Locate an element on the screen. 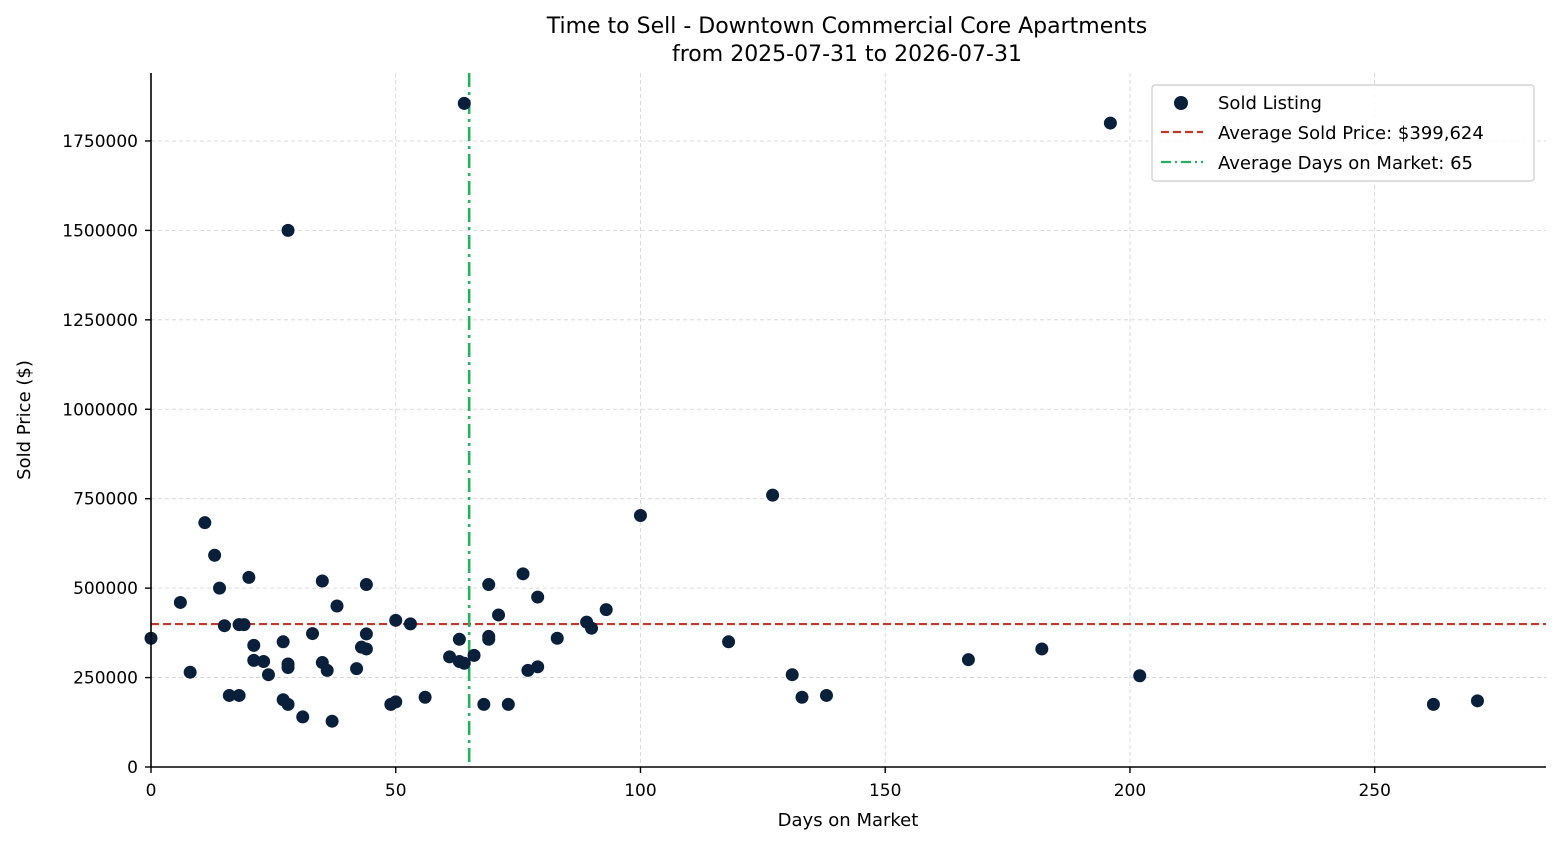  x-tick-label: 200 is located at coordinates (1130, 791).